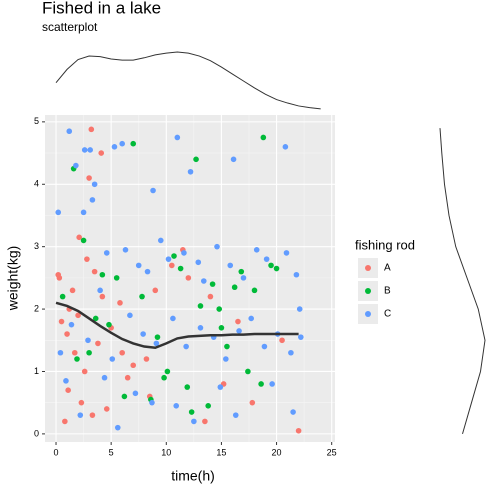  Describe the element at coordinates (166, 452) in the screenshot. I see `x-tick-label: 10` at that location.